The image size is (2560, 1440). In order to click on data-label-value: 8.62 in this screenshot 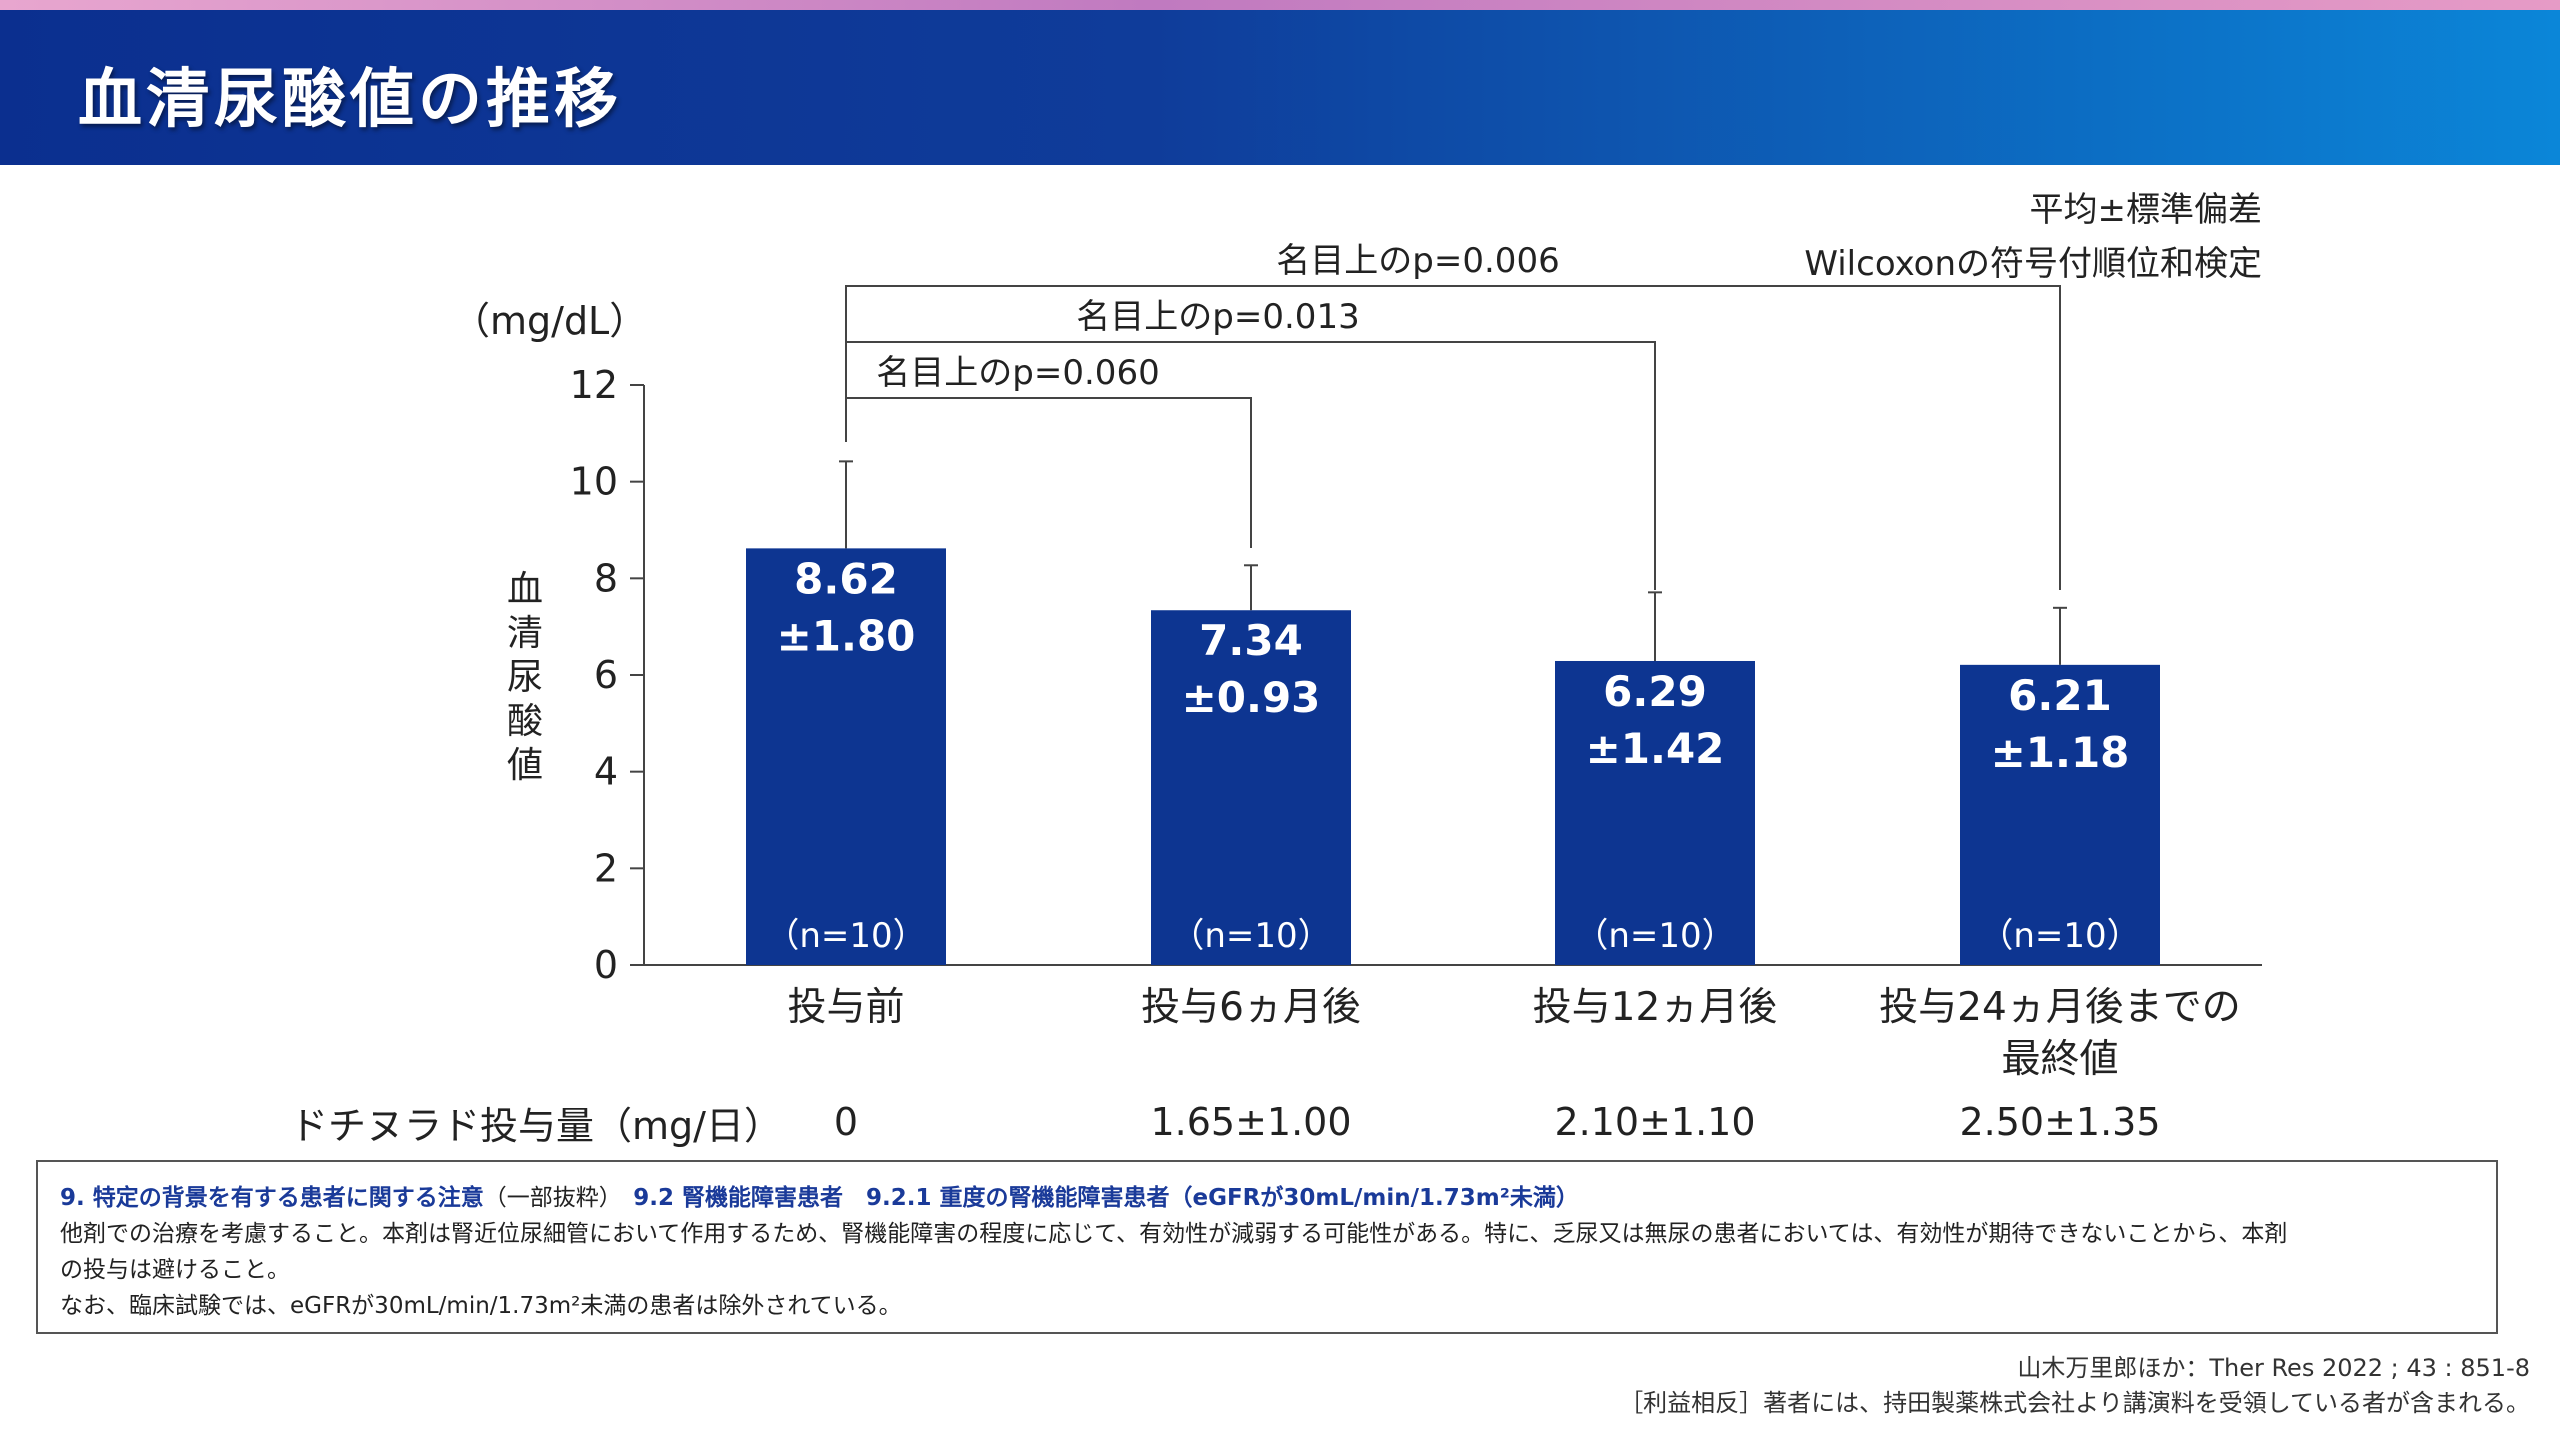, I will do `click(846, 578)`.